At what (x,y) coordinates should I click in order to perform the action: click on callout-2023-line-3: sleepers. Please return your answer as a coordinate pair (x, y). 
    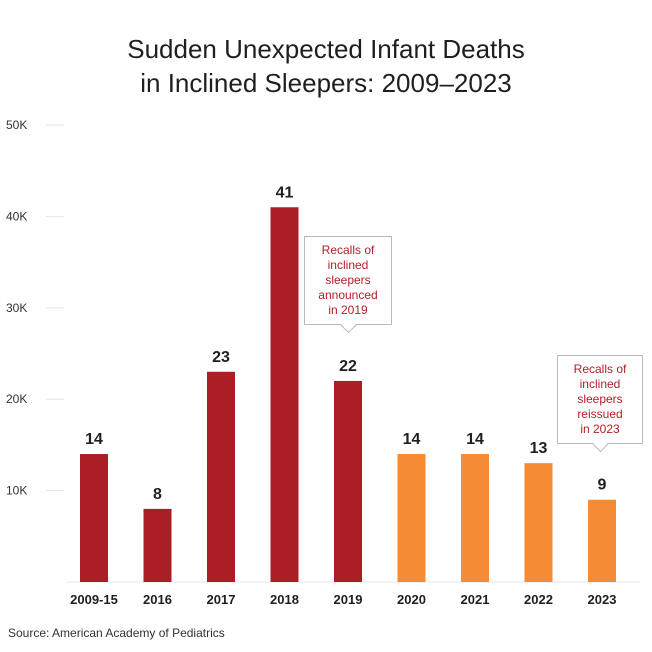
    Looking at the image, I should click on (600, 399).